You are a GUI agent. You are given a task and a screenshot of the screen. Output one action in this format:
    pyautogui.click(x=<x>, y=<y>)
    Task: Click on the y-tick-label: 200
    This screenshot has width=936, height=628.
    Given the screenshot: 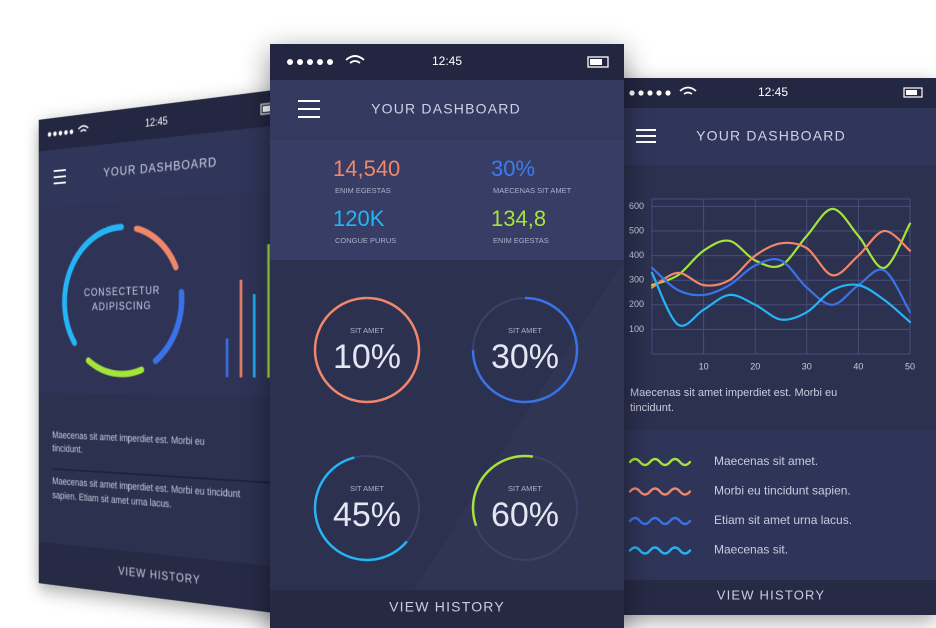 What is the action you would take?
    pyautogui.click(x=636, y=304)
    